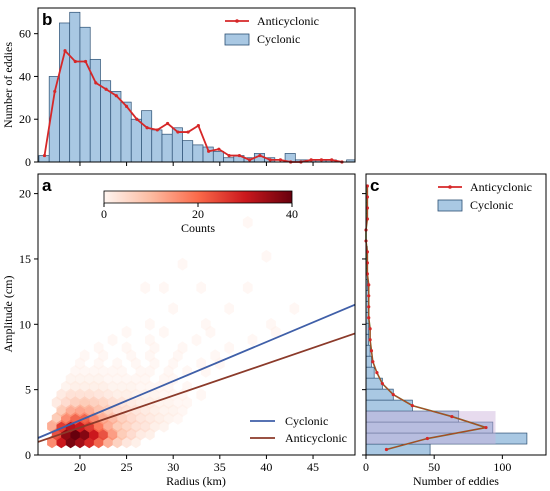 Image resolution: width=550 pixels, height=491 pixels. Describe the element at coordinates (370, 372) in the screenshot. I see `c-cyclonic-bar` at that location.